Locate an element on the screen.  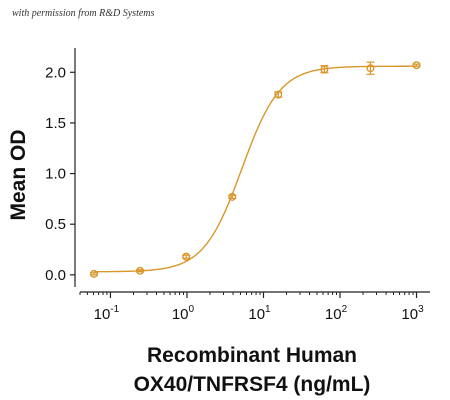
x-tick-label: 10⁻¹ is located at coordinates (107, 313).